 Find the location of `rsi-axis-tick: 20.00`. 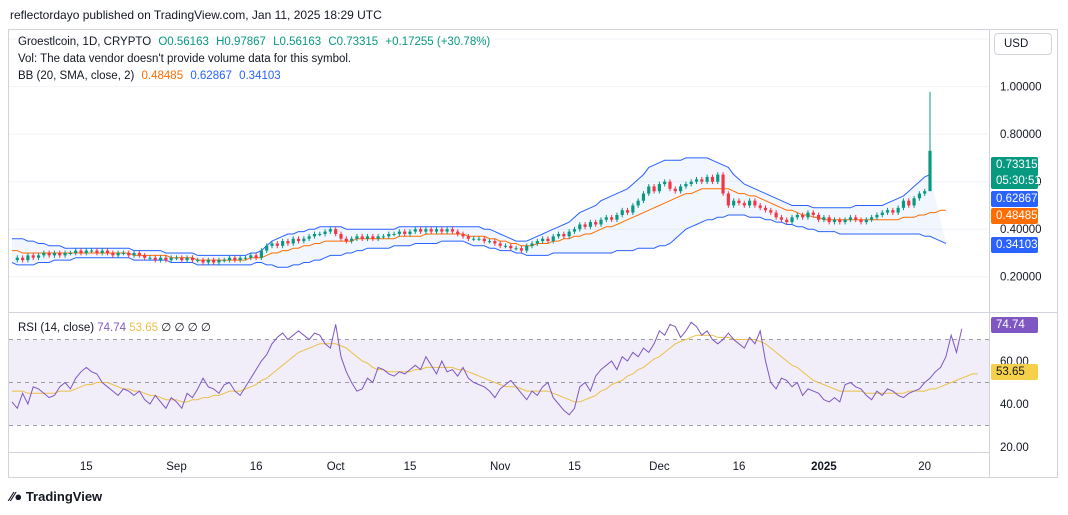

rsi-axis-tick: 20.00 is located at coordinates (1014, 448).